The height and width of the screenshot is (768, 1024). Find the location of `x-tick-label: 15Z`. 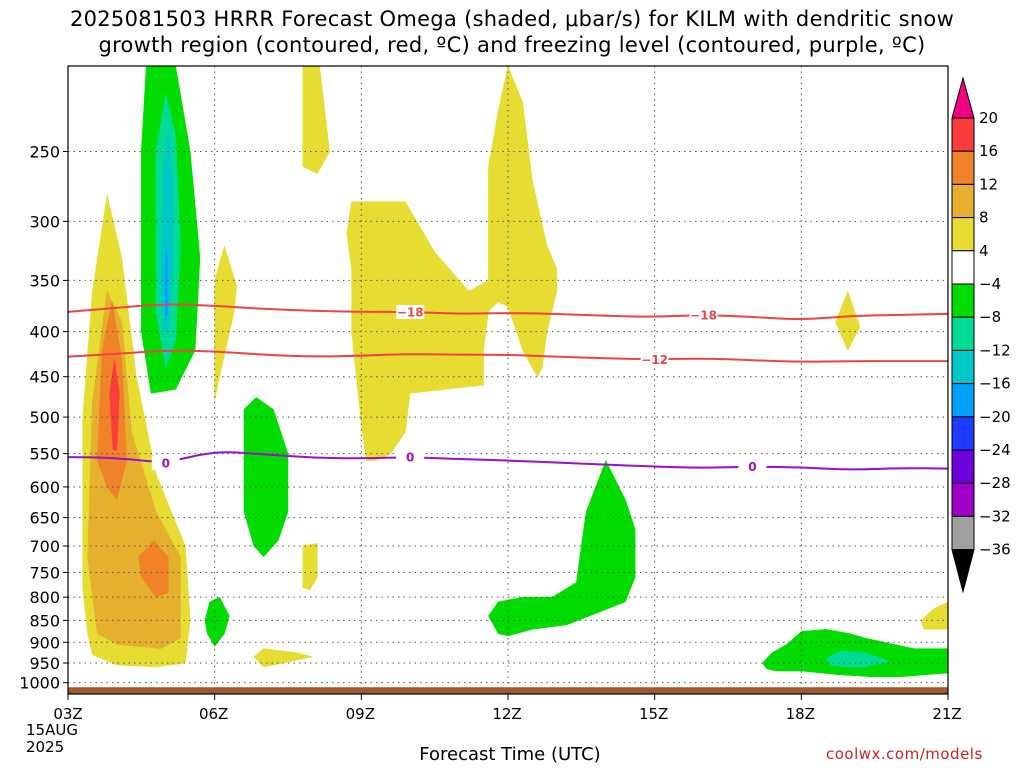

x-tick-label: 15Z is located at coordinates (653, 714).